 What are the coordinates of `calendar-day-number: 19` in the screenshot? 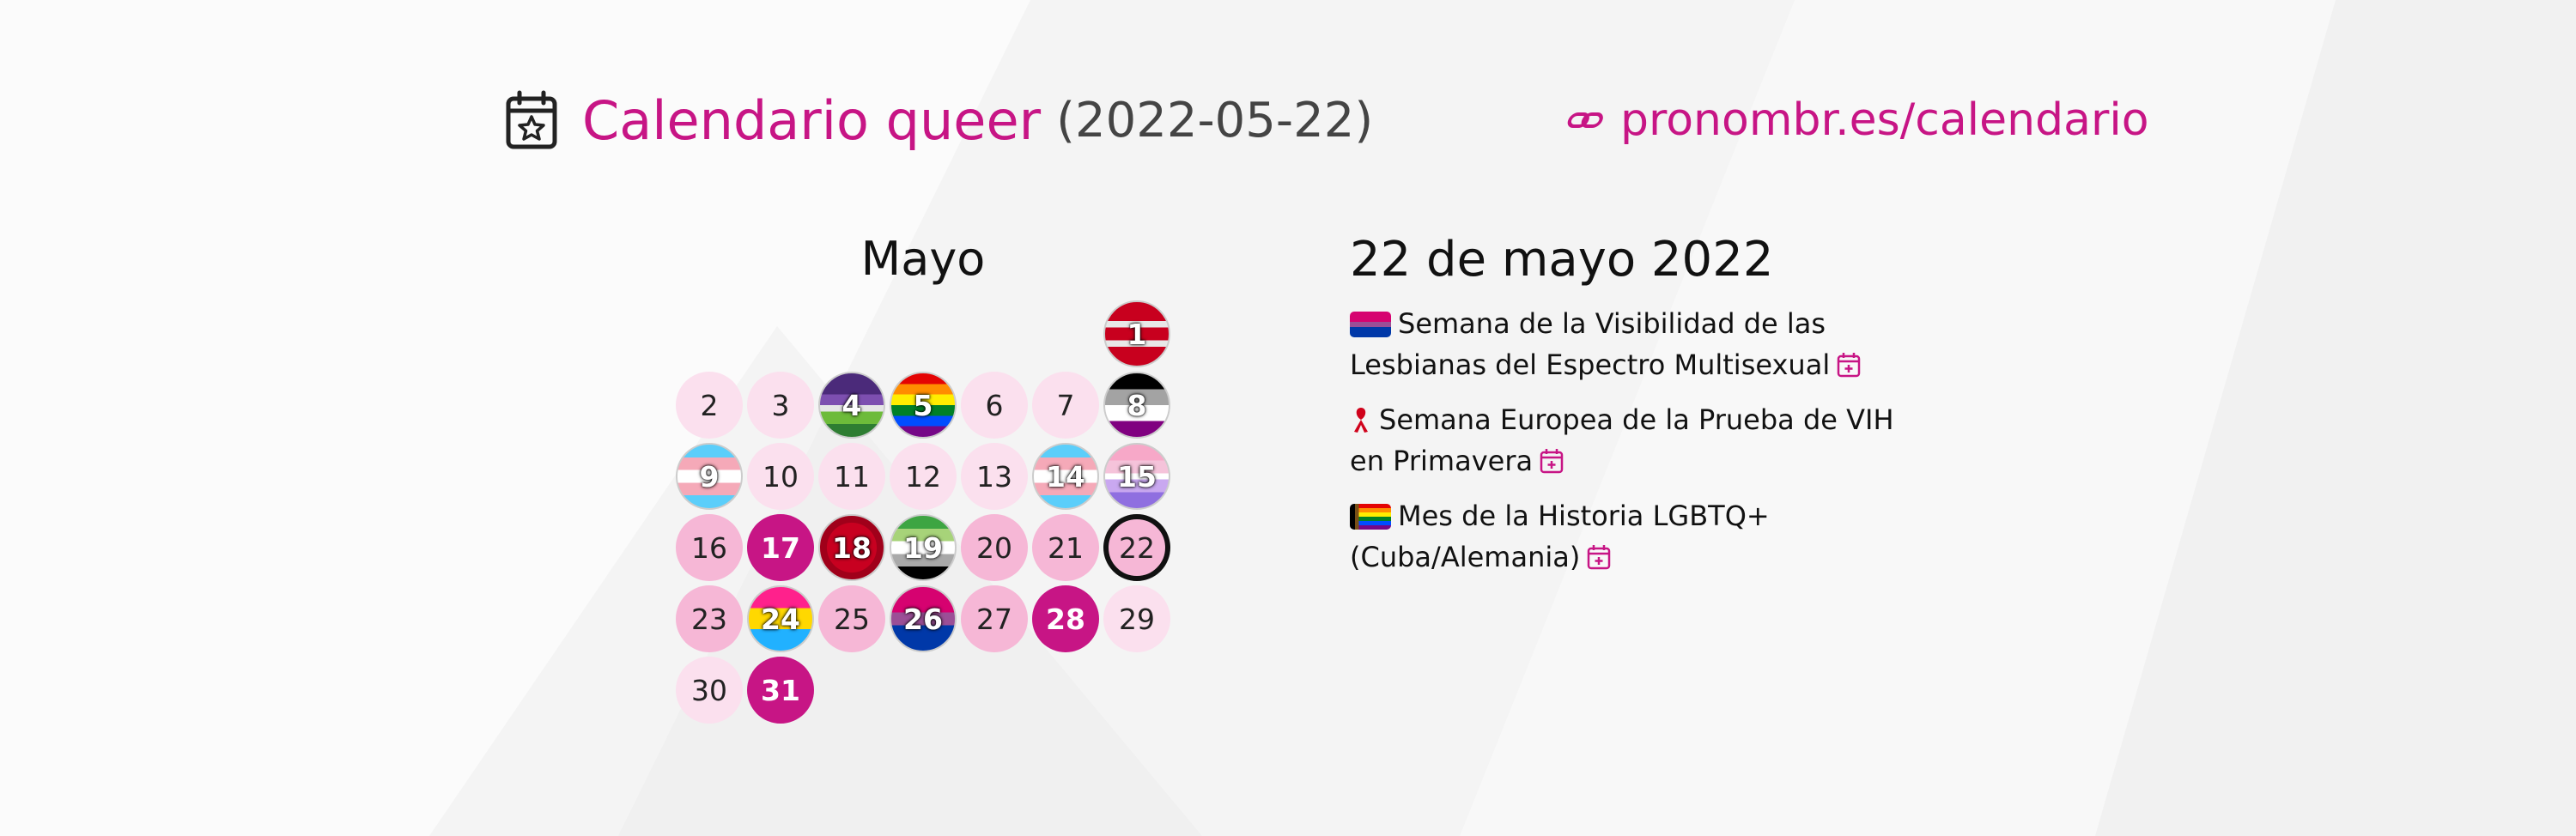 It's located at (923, 547).